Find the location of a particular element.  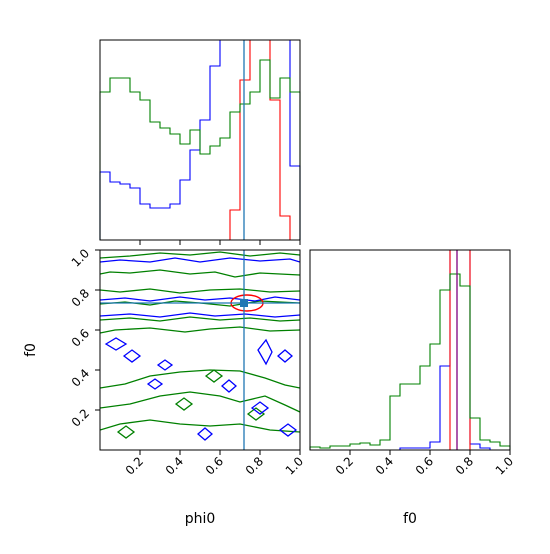

f0-hist-xtick-label-2: 0.6 is located at coordinates (424, 465).